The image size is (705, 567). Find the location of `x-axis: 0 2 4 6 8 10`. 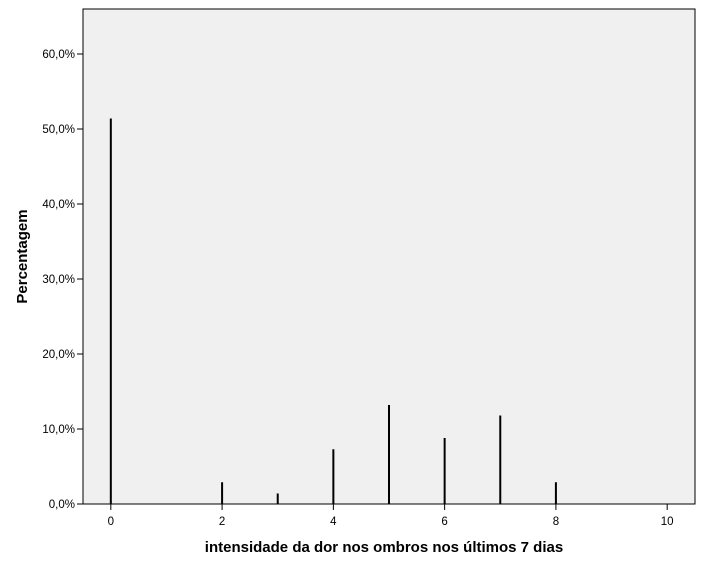

x-axis: 0 2 4 6 8 10 is located at coordinates (391, 516).